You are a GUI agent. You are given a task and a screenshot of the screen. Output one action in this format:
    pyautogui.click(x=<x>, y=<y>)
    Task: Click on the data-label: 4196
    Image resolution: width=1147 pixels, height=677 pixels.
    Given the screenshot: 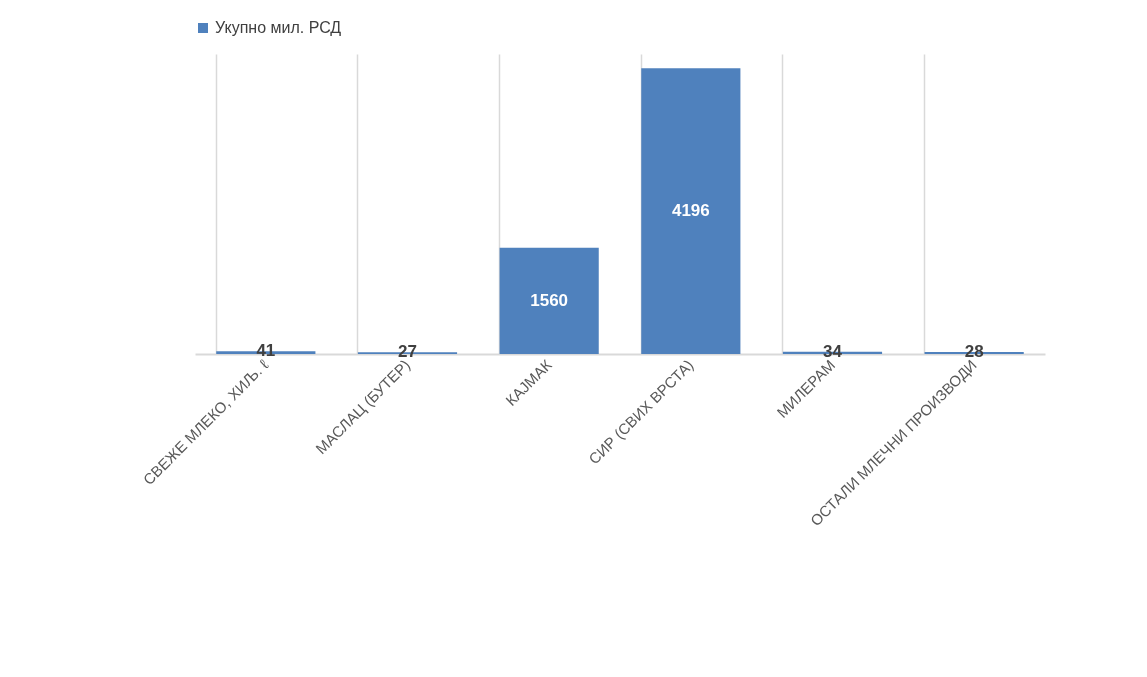 What is the action you would take?
    pyautogui.click(x=690, y=211)
    